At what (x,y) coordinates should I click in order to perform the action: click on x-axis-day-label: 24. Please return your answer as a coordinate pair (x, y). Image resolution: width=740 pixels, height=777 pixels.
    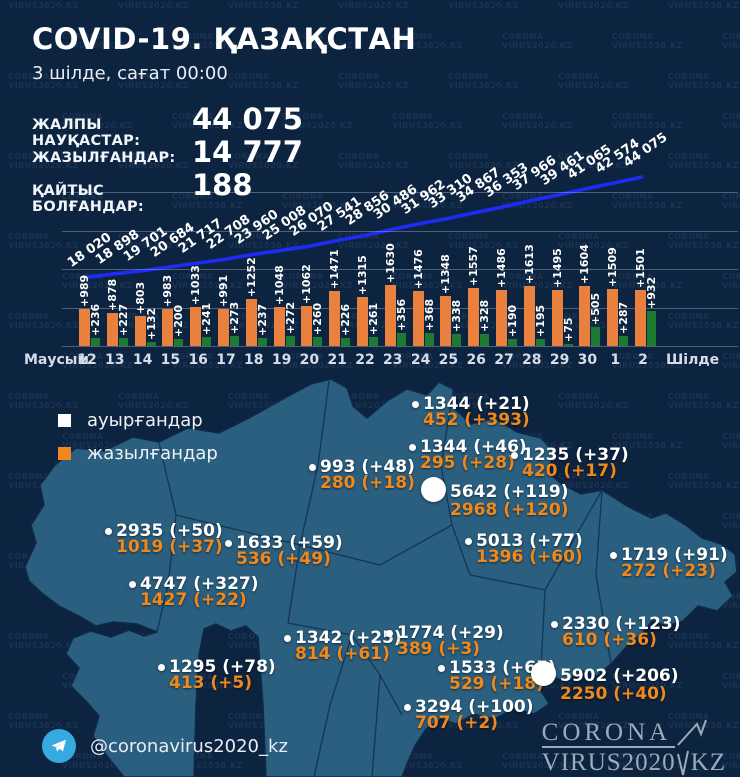
    Looking at the image, I should click on (420, 360).